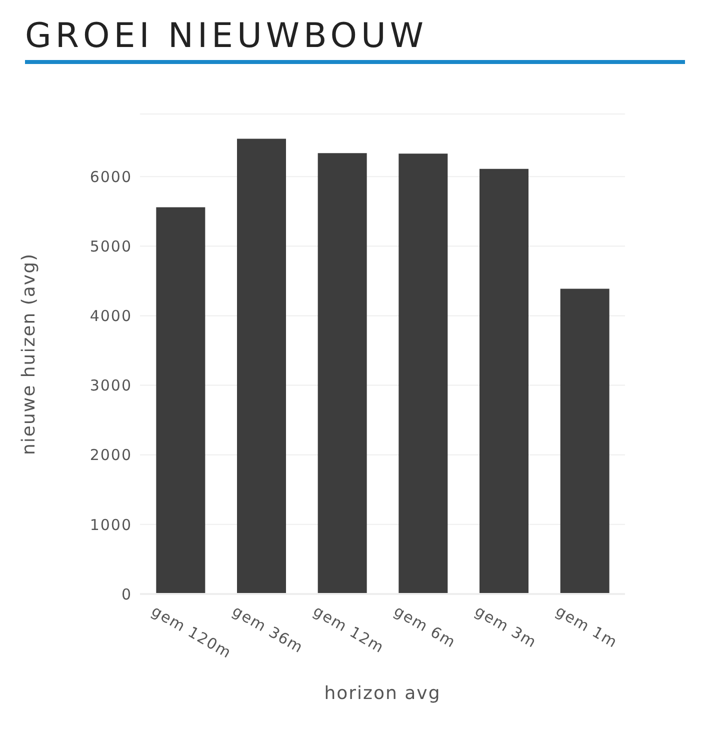 This screenshot has width=708, height=751. What do you see at coordinates (425, 627) in the screenshot?
I see `x-tick-label: gem 6m` at bounding box center [425, 627].